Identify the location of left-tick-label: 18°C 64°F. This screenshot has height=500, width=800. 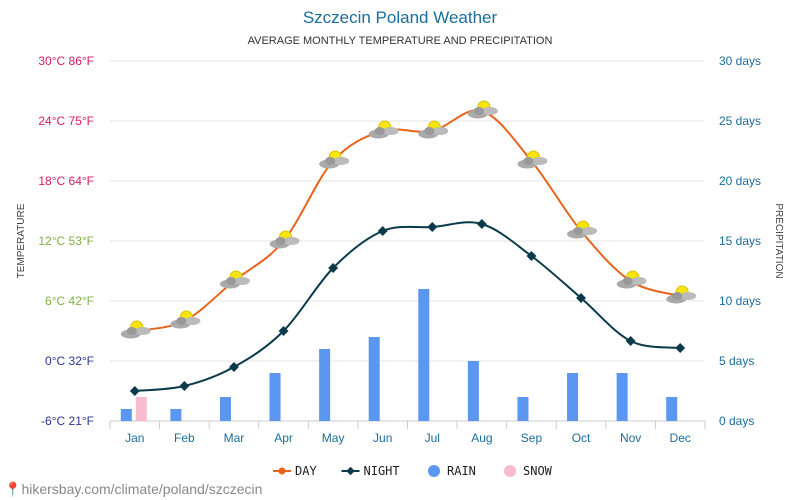
(66, 181).